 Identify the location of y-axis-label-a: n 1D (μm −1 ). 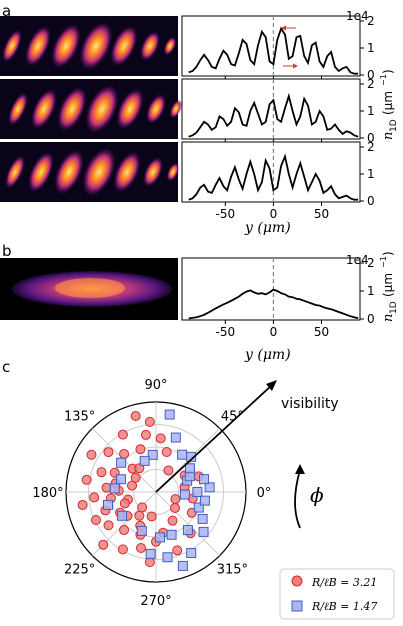
(389, 104).